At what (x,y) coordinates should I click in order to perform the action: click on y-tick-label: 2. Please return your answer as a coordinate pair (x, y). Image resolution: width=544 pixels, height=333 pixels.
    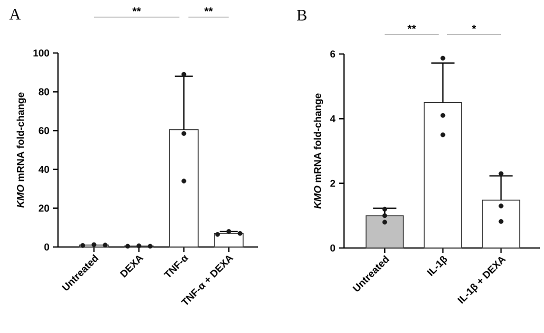
    Looking at the image, I should click on (333, 183).